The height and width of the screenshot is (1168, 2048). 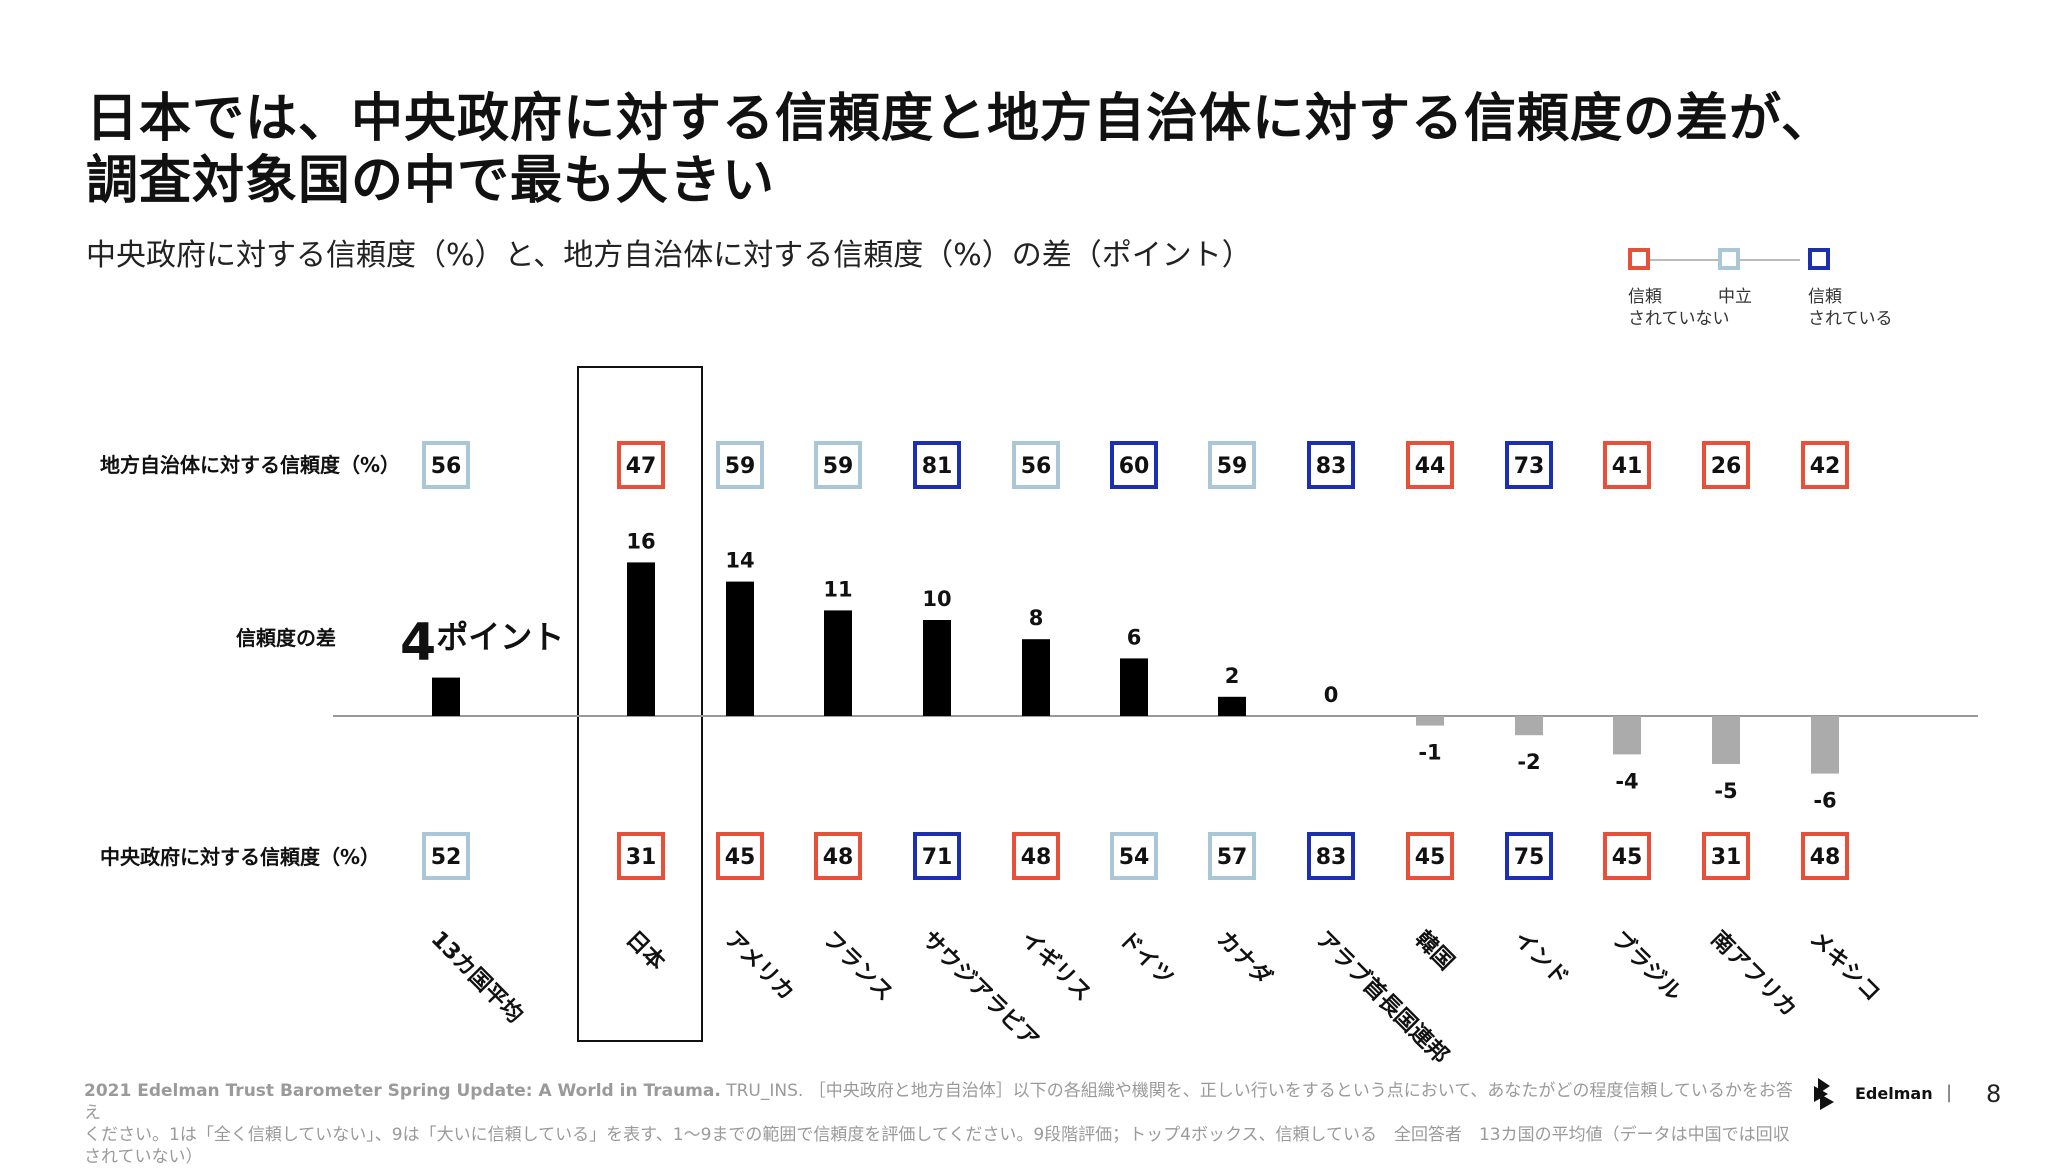 What do you see at coordinates (1753, 974) in the screenshot?
I see `category-label: 南アフリカ` at bounding box center [1753, 974].